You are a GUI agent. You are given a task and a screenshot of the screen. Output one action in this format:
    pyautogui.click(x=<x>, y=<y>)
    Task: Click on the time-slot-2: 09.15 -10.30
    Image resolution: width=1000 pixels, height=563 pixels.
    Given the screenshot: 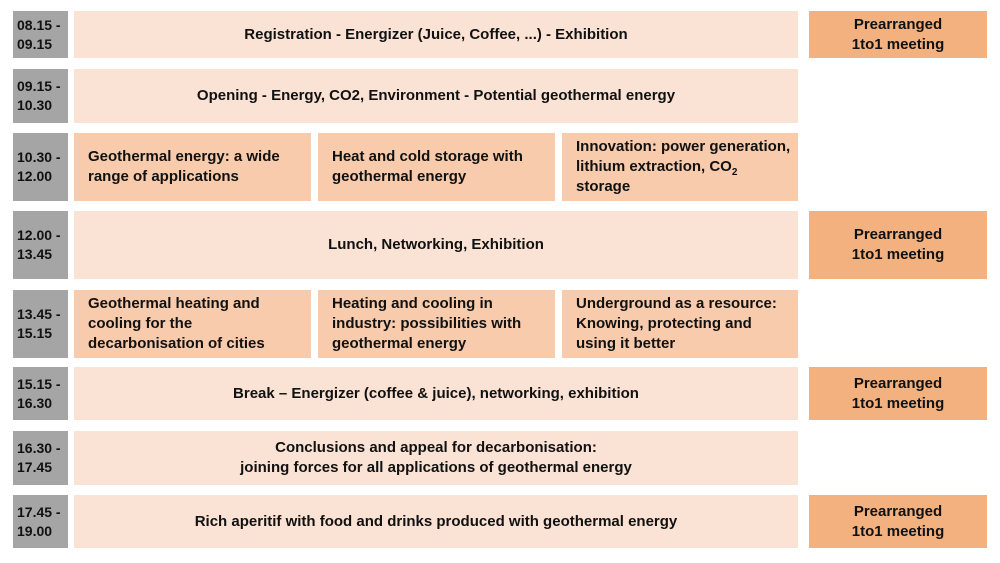 What is the action you would take?
    pyautogui.click(x=40, y=96)
    